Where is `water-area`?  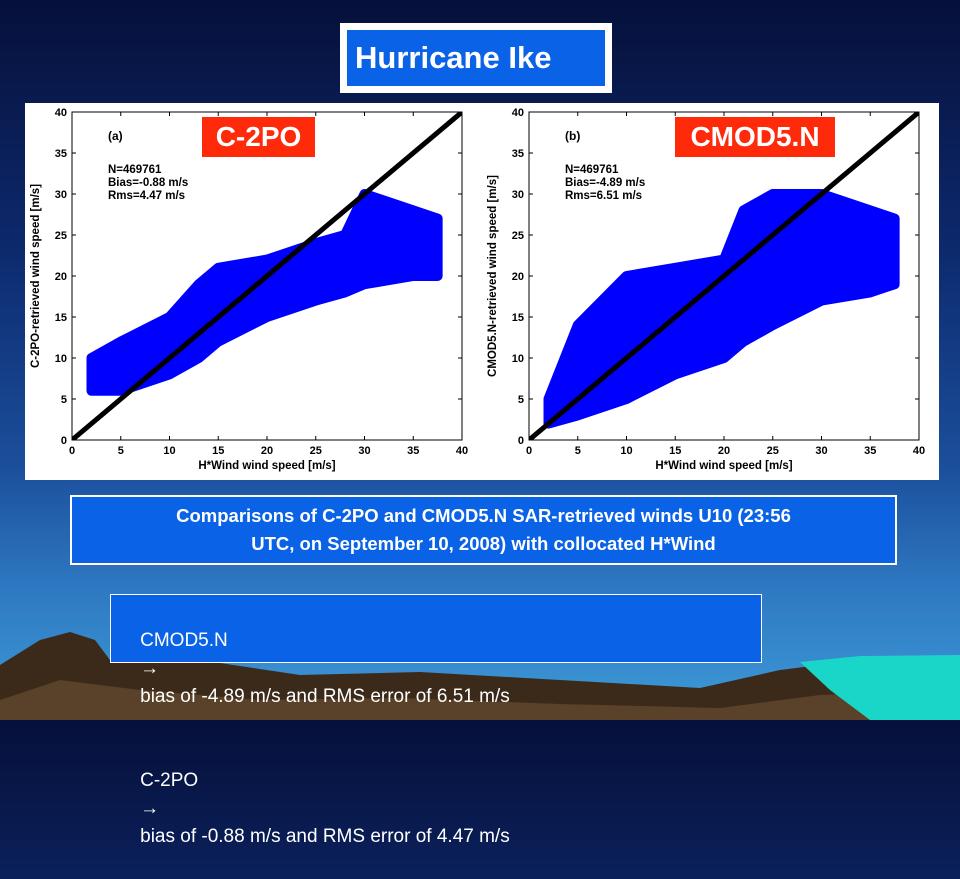
water-area is located at coordinates (880, 687).